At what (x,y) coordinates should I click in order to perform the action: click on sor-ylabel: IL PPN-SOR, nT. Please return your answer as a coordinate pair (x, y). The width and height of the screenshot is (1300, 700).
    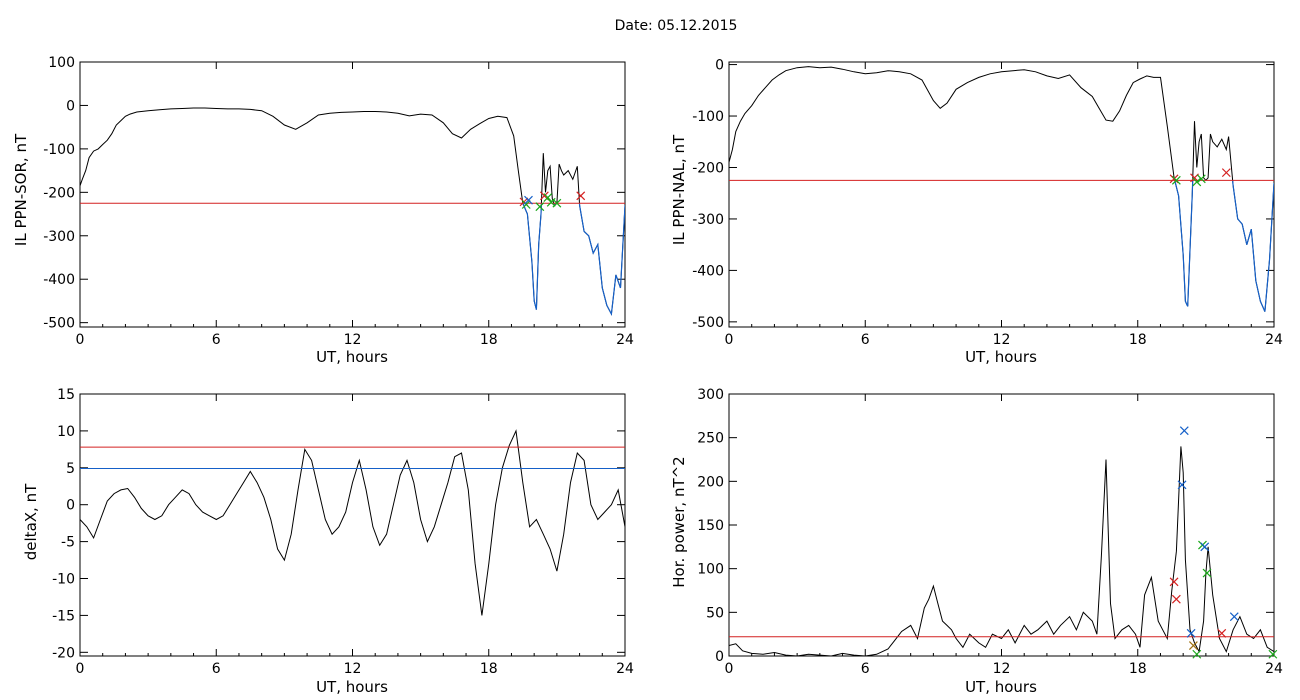
    Looking at the image, I should click on (21, 189).